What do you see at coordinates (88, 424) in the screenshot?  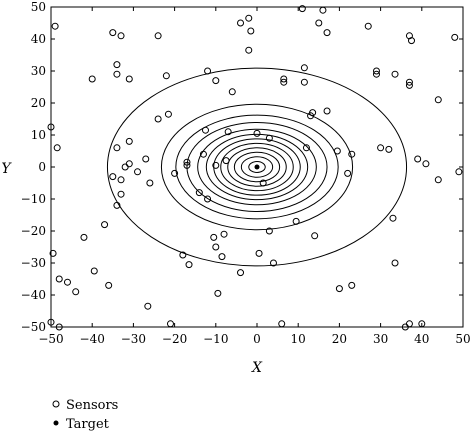 I see `legend-target-label: Target` at bounding box center [88, 424].